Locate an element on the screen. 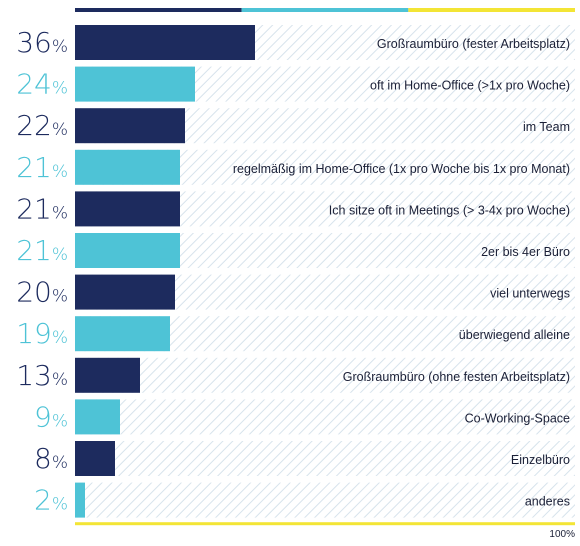  value-label: 36% is located at coordinates (42, 42).